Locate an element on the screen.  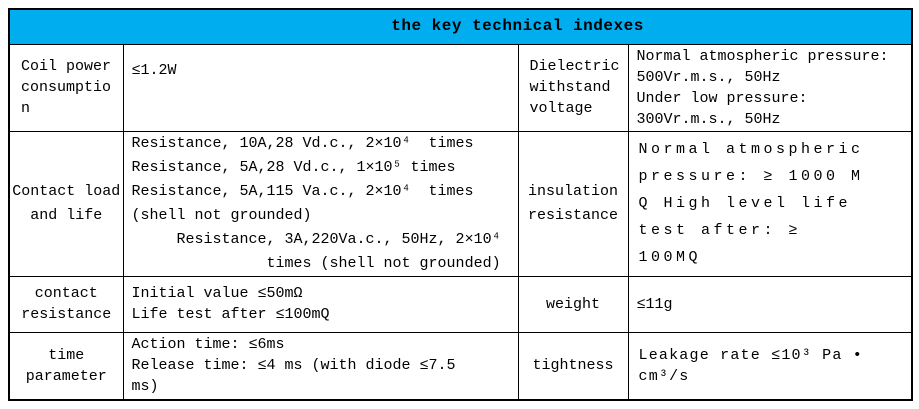
tightness-value: Leakage rate ≤10³ Pa • cm³/s is located at coordinates (770, 366).